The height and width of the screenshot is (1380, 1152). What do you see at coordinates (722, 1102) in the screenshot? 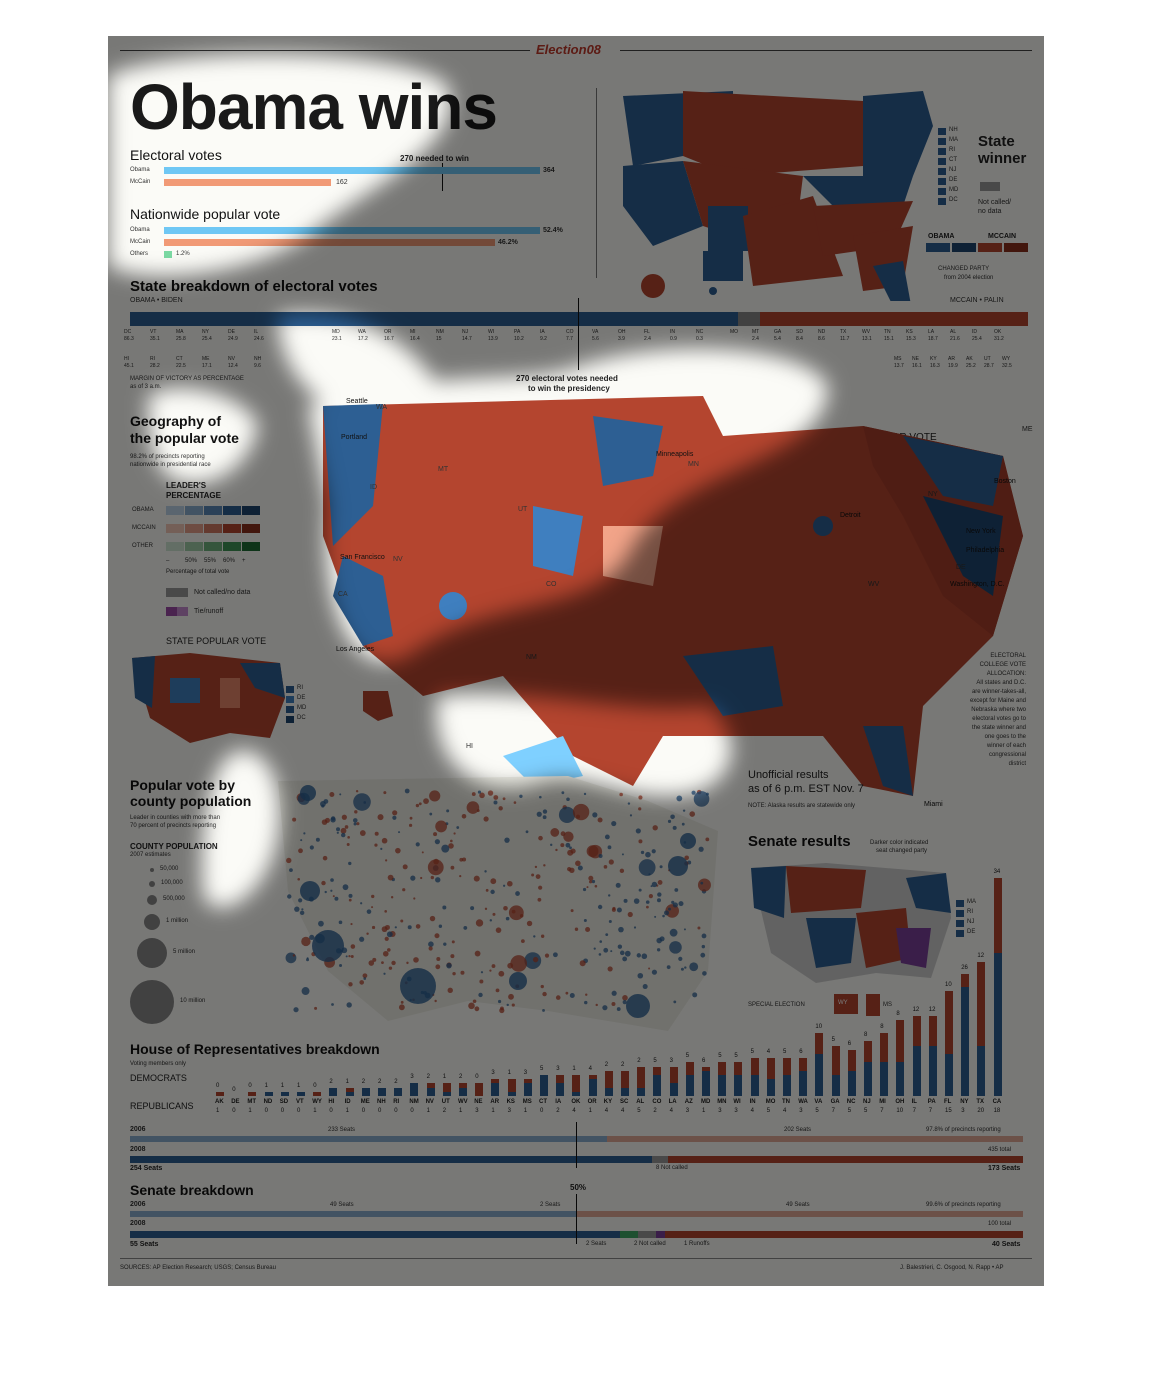
I see `house-state-label: MN` at bounding box center [722, 1102].